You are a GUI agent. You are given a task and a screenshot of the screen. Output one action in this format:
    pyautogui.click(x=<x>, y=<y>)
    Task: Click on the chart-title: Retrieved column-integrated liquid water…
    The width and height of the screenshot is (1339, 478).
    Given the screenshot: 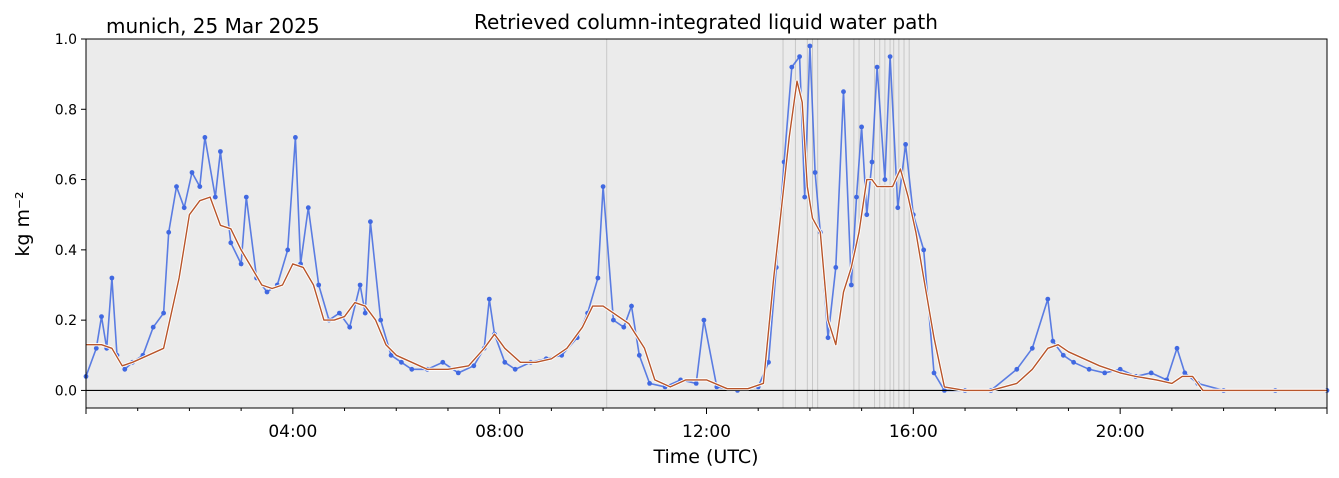 What is the action you would take?
    pyautogui.click(x=706, y=22)
    